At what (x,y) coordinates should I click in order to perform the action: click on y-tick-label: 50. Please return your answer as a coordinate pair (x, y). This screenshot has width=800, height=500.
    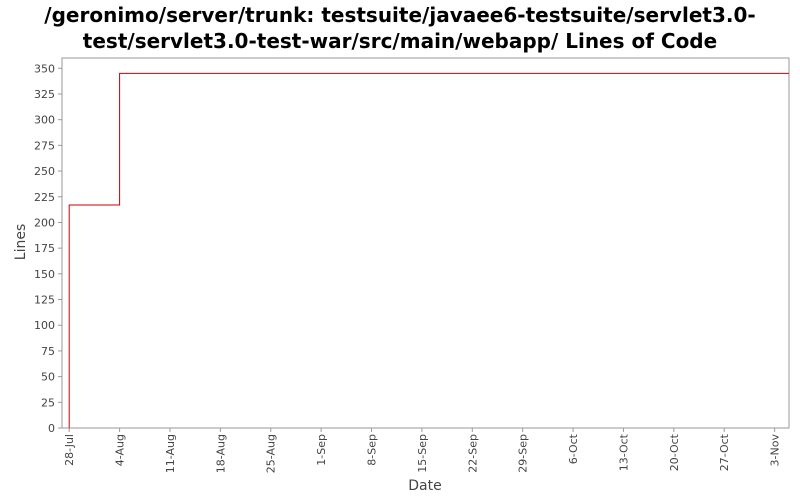
    Looking at the image, I should click on (48, 377).